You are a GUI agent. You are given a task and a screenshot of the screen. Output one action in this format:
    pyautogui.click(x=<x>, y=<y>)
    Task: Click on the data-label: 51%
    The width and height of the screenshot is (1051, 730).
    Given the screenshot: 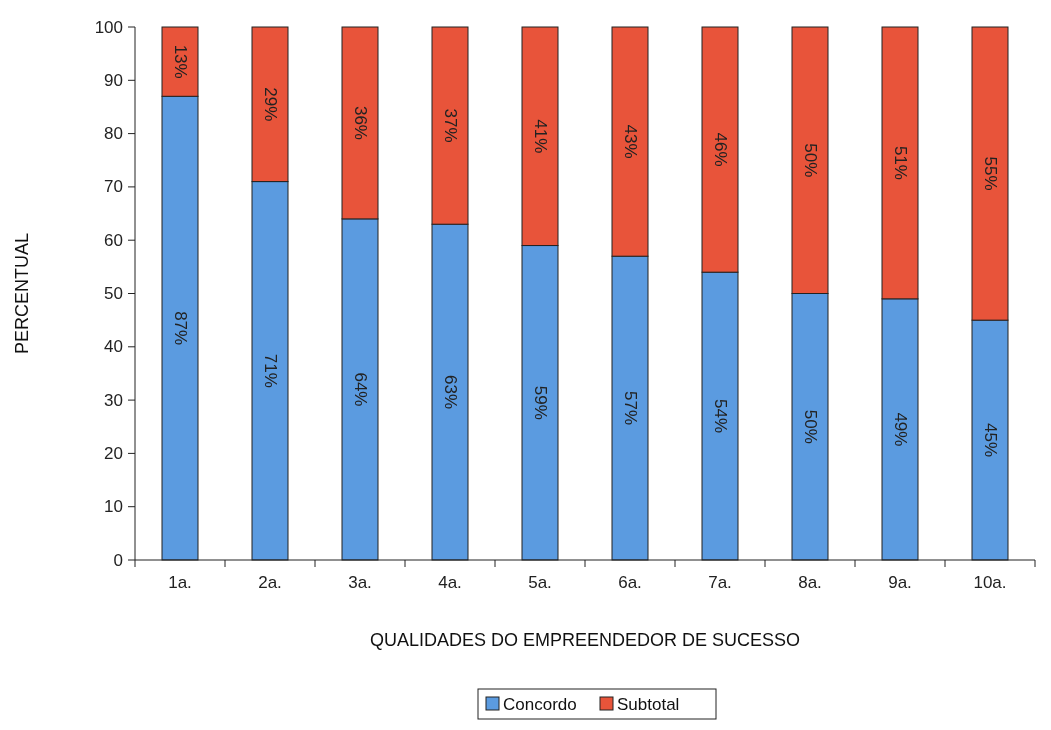 What is the action you would take?
    pyautogui.click(x=900, y=162)
    